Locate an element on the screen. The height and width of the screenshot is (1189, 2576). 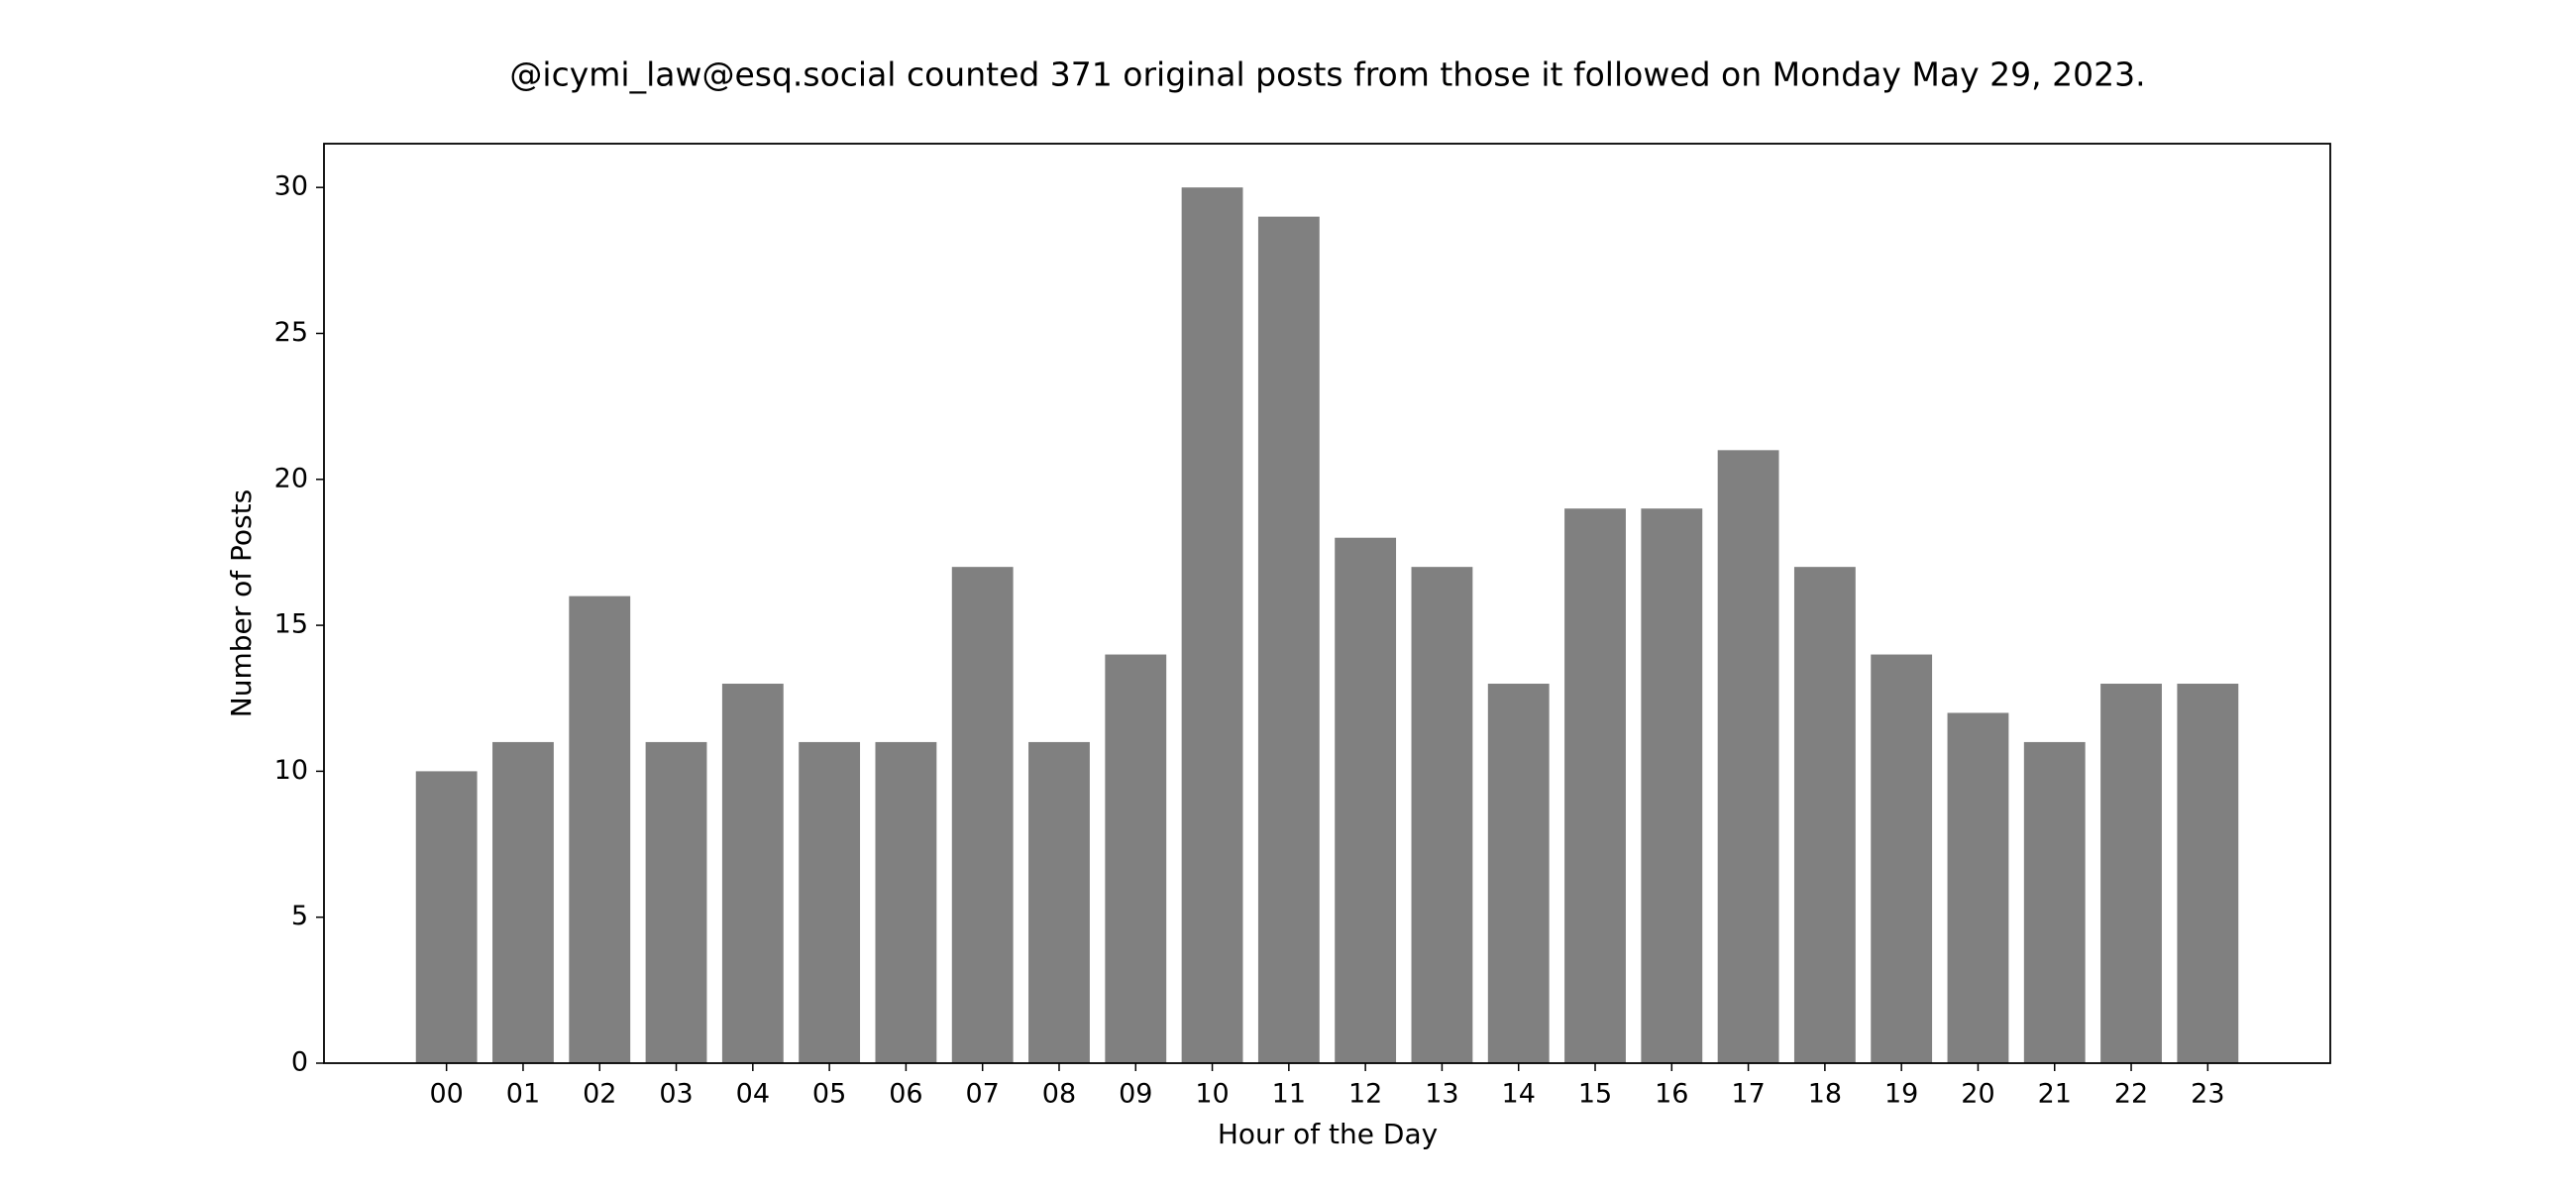
x-tick-label: 02 is located at coordinates (599, 1094).